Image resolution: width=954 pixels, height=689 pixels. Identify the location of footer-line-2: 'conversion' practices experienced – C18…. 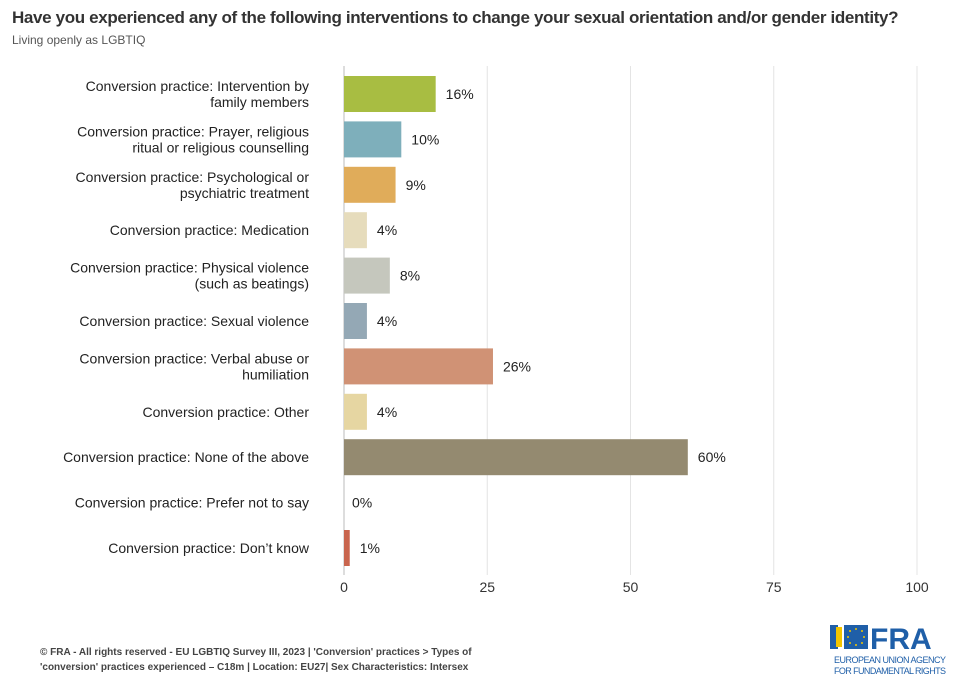
(254, 667).